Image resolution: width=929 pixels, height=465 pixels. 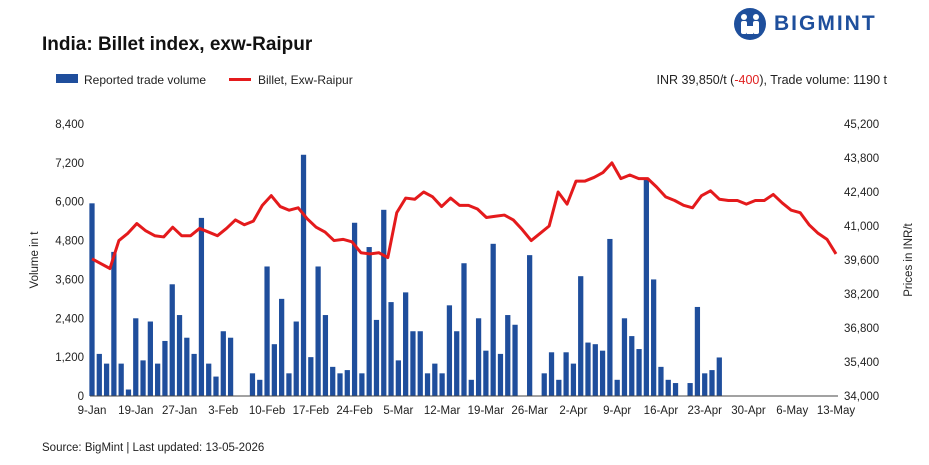 I want to click on x-tick-label: 12-Mar, so click(x=442, y=411).